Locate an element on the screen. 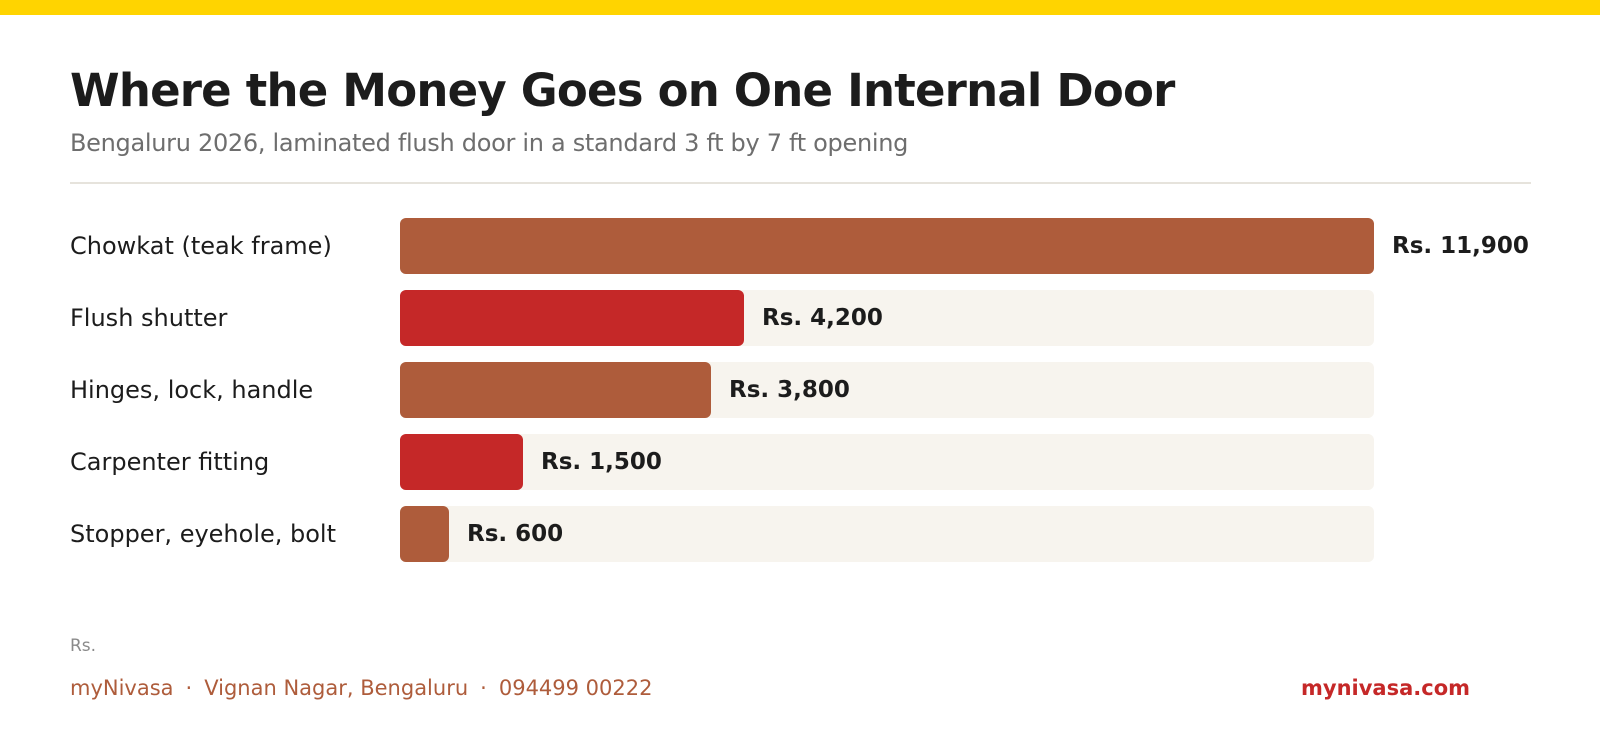 The height and width of the screenshot is (734, 1600). footer-brand: myNivasa is located at coordinates (122, 688).